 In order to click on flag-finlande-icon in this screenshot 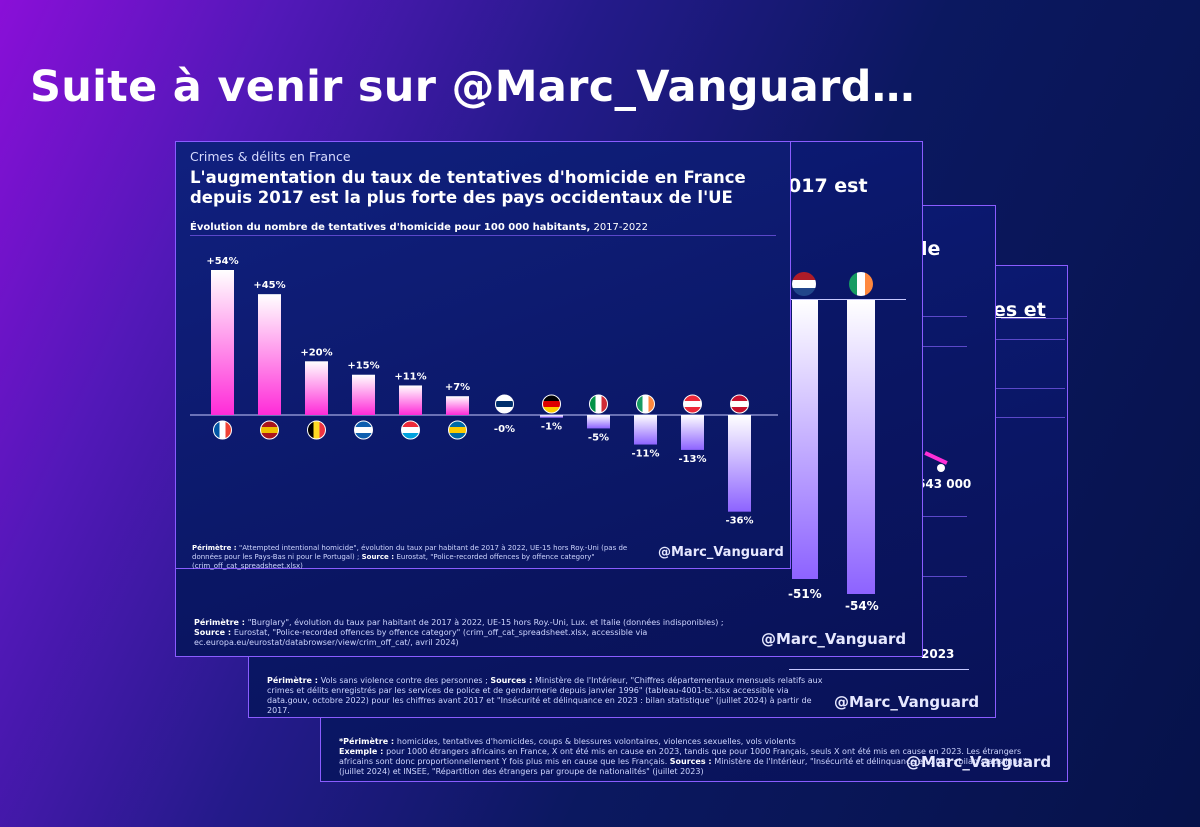, I will do `click(504, 404)`.